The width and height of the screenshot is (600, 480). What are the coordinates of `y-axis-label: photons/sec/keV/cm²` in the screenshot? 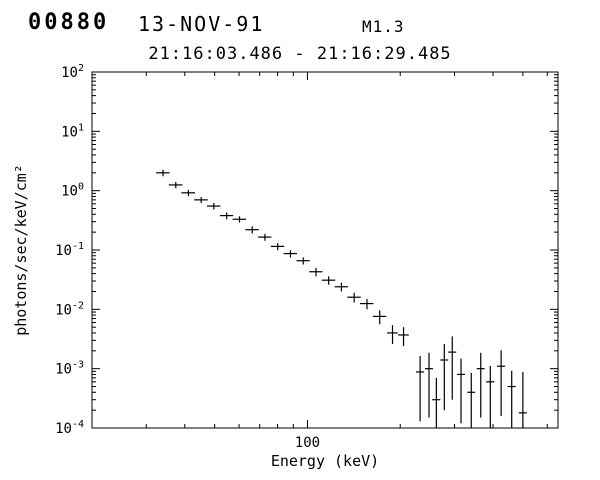 It's located at (21, 250).